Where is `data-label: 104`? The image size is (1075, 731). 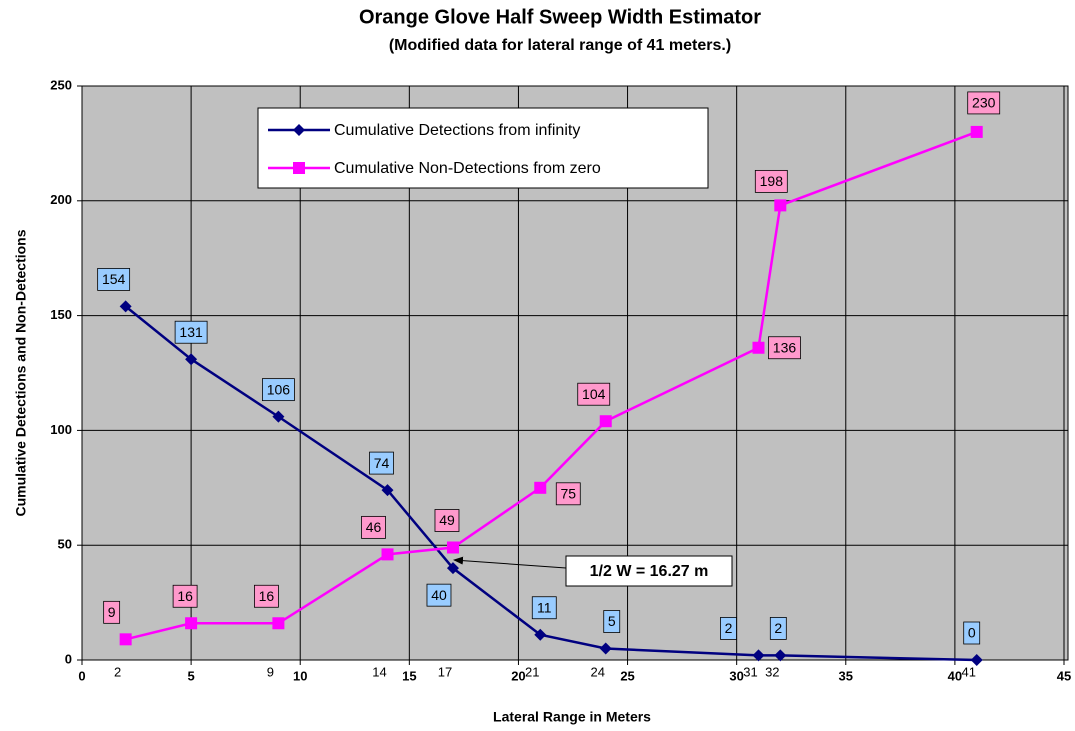
data-label: 104 is located at coordinates (594, 394).